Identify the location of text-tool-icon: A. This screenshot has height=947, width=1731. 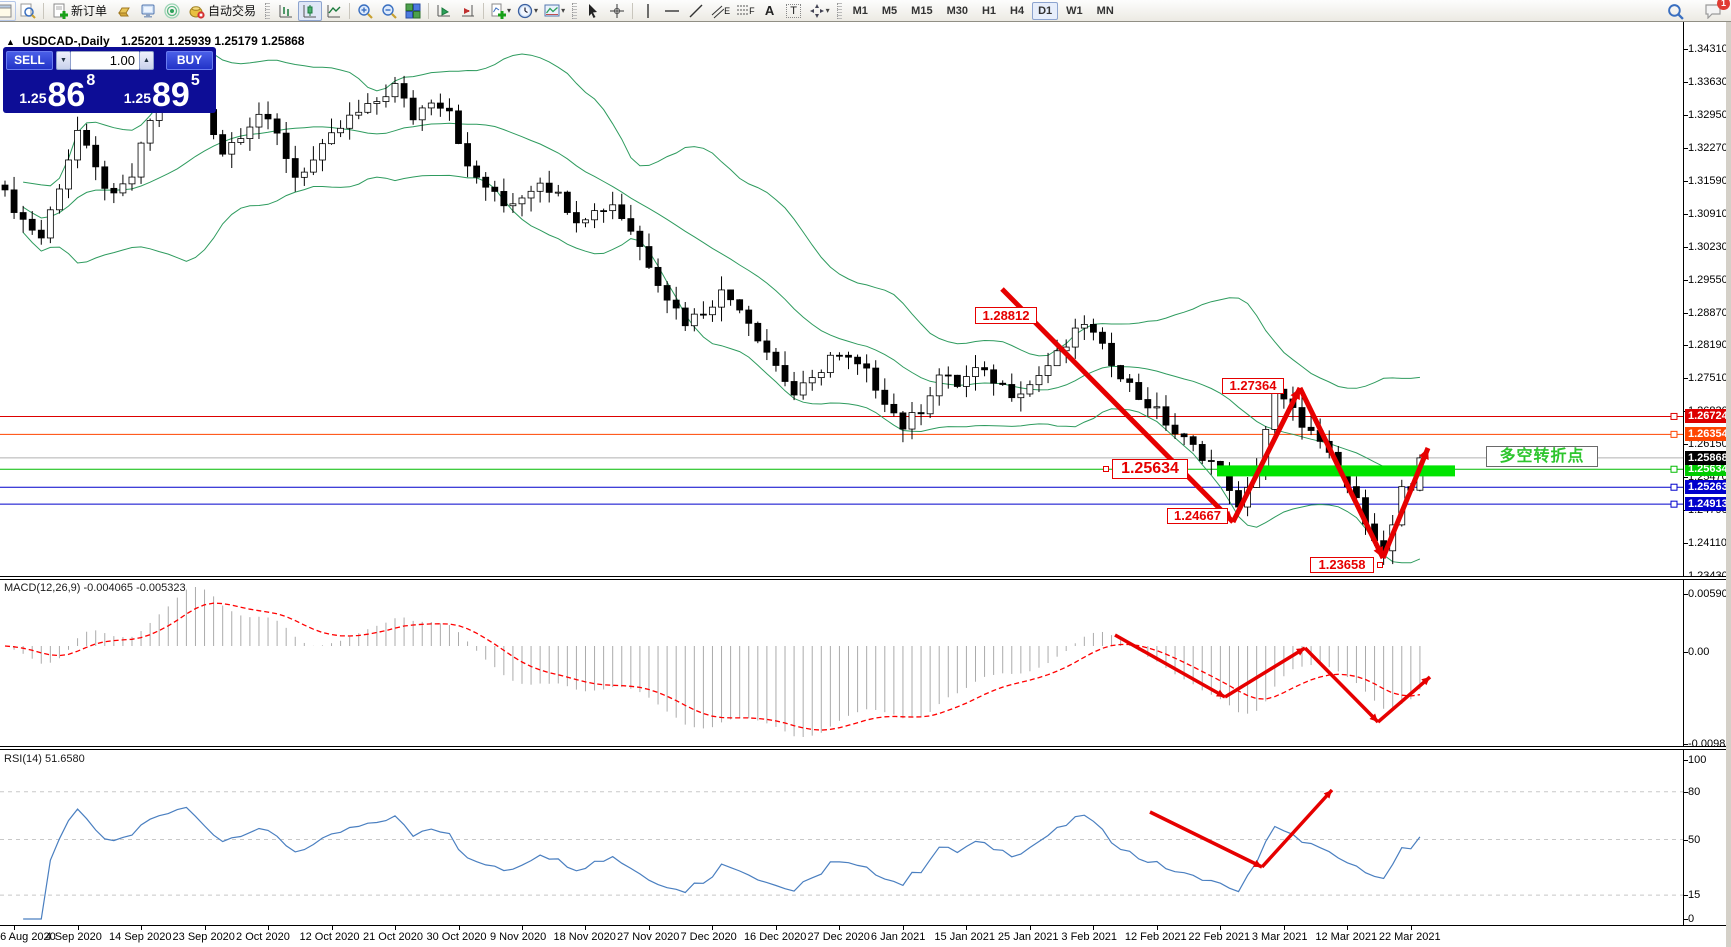
(769, 10).